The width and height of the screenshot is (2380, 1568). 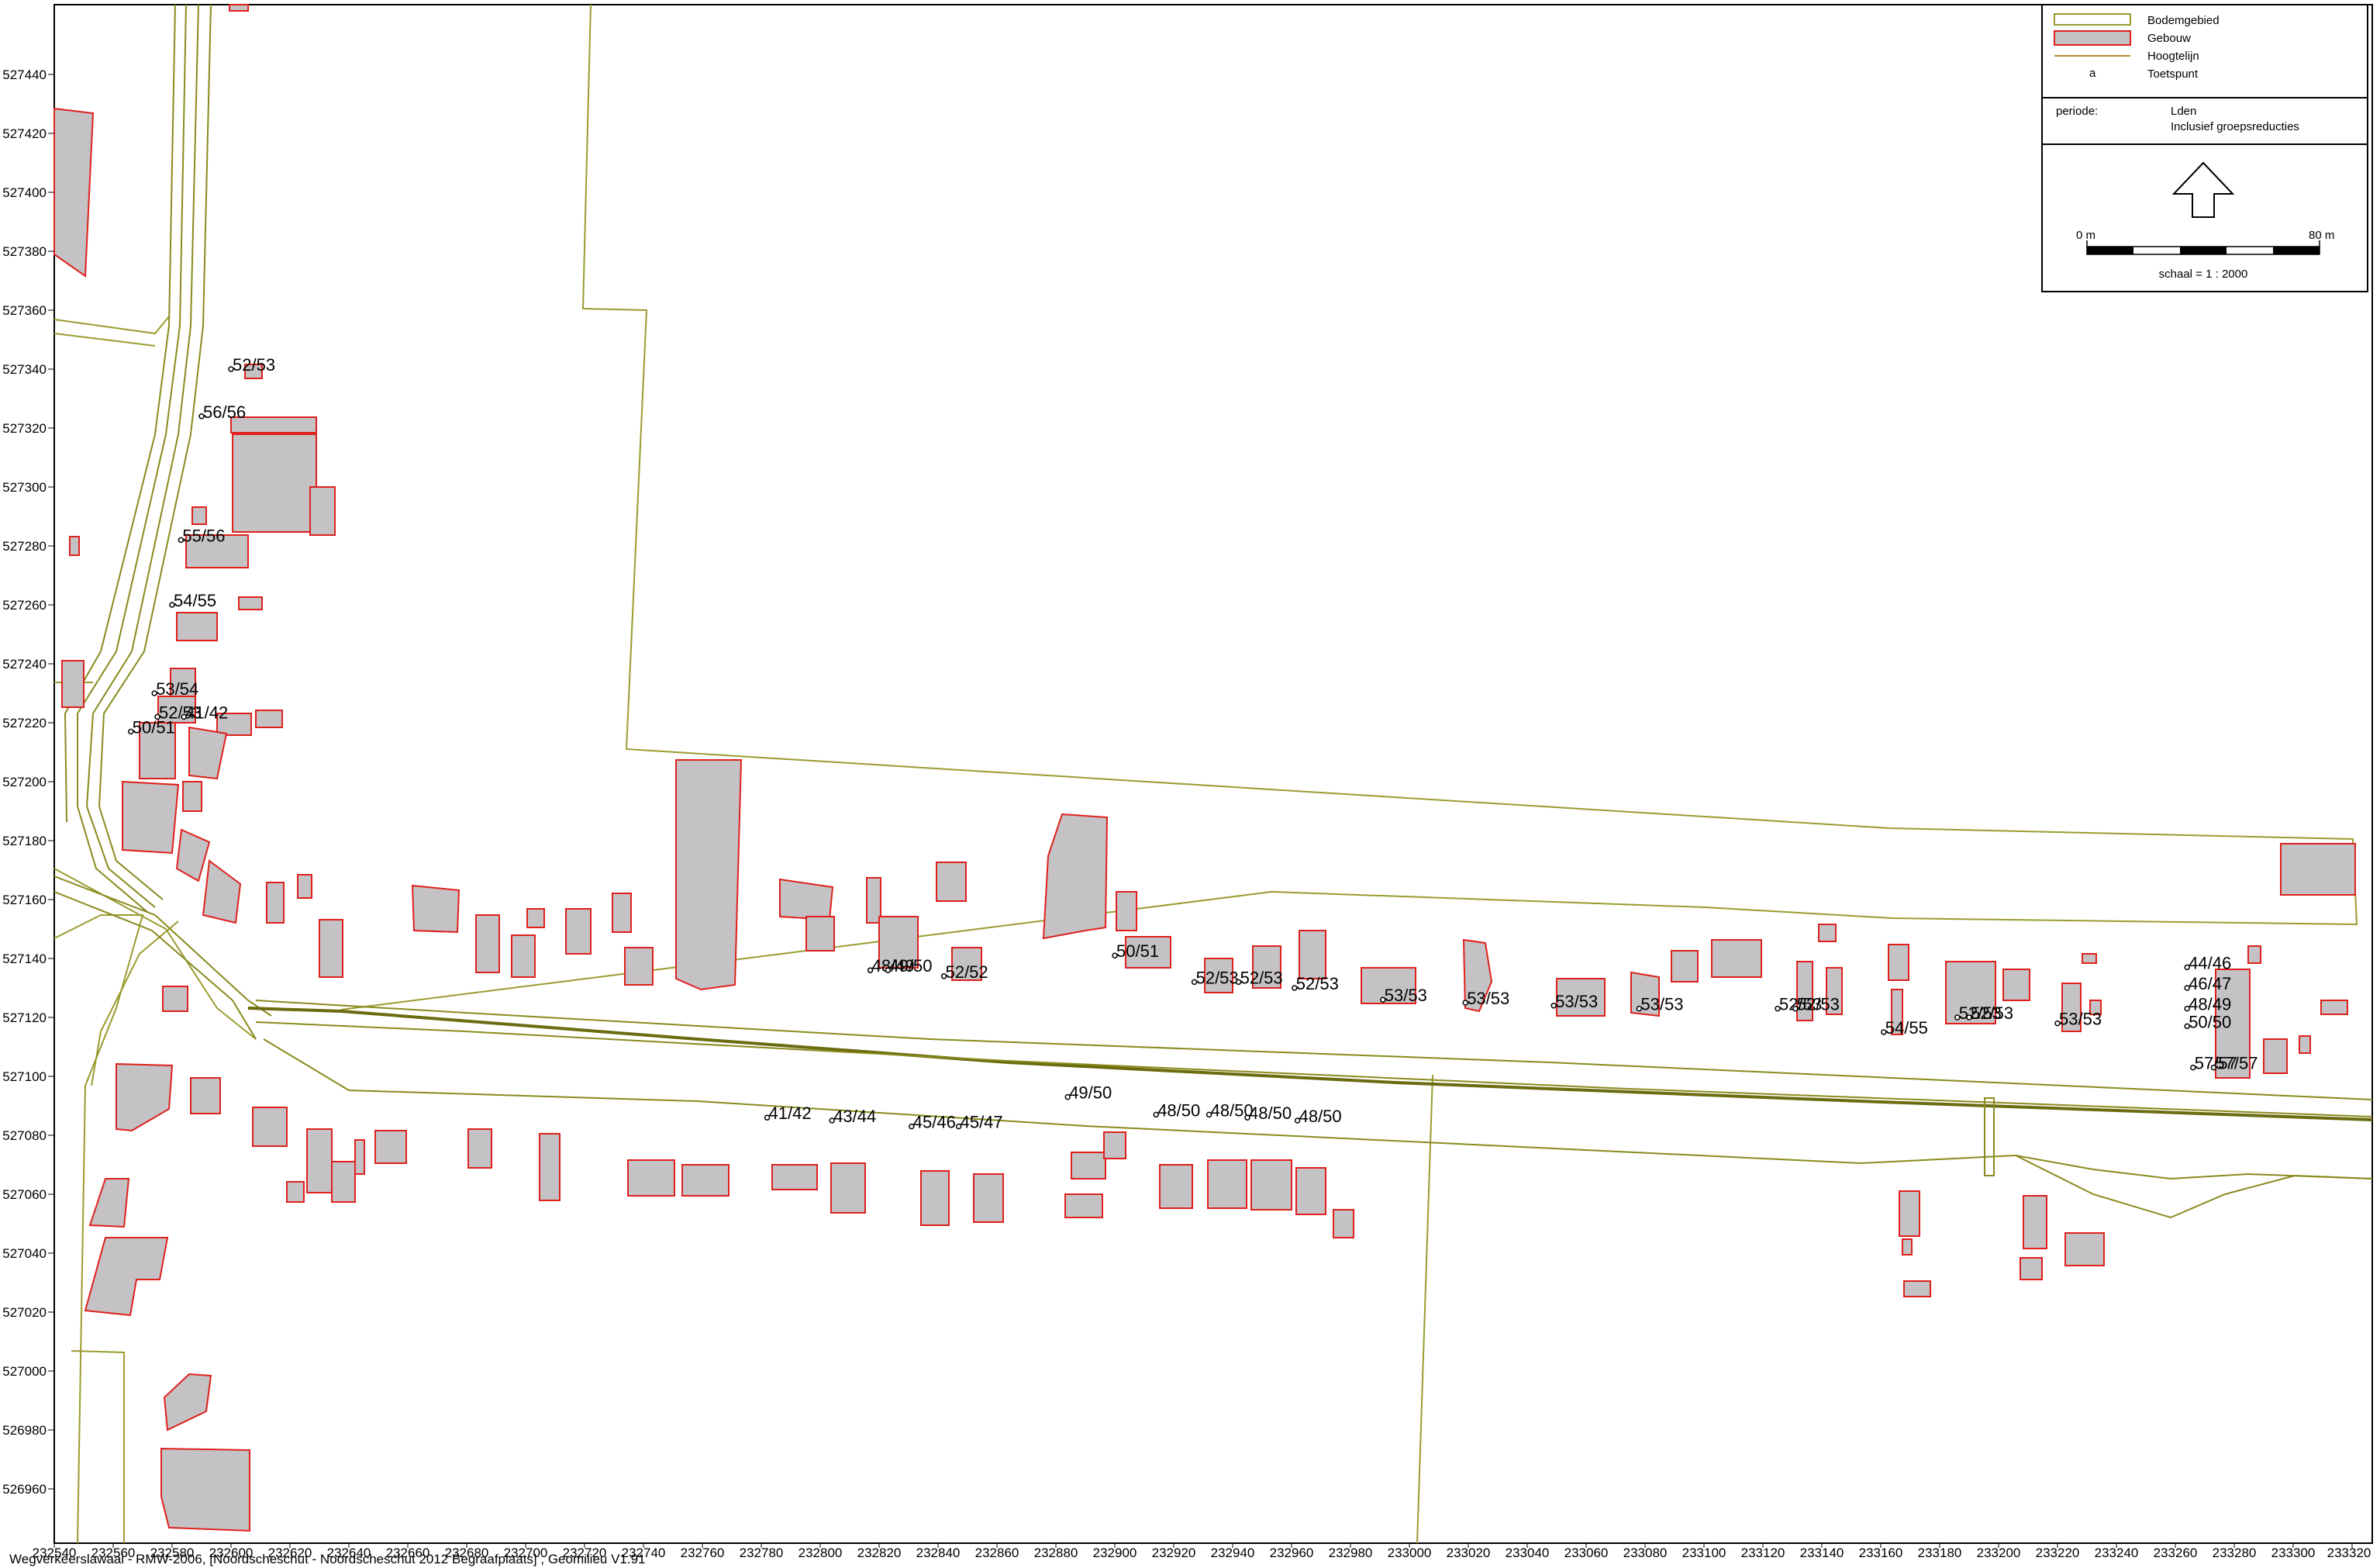 What do you see at coordinates (467, 1553) in the screenshot?
I see `x-tick-label: 232680` at bounding box center [467, 1553].